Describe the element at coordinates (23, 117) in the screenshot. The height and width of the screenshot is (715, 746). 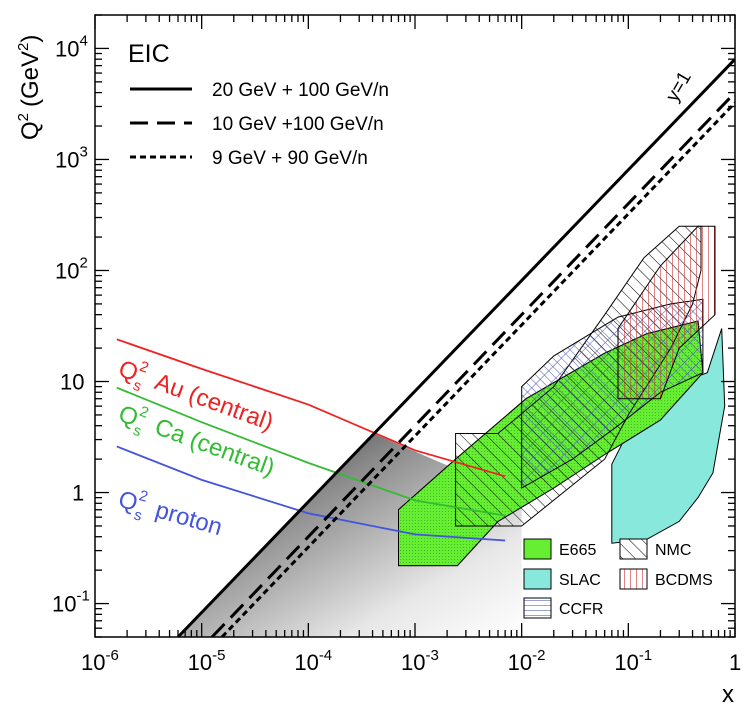
I see `y-axis-title-sup: 2` at that location.